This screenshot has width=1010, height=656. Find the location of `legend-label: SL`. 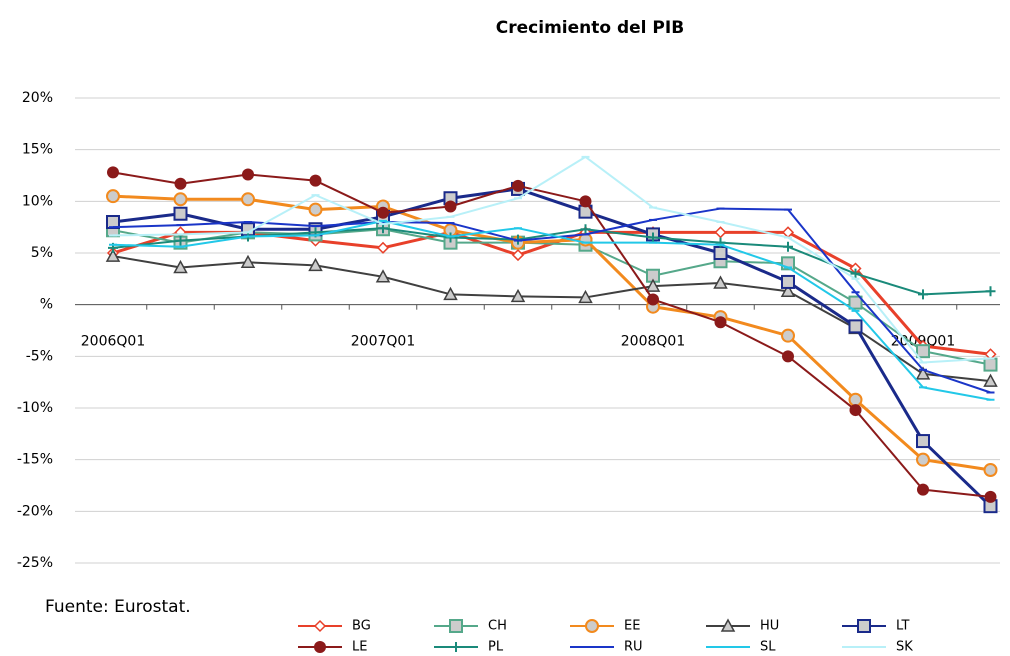

legend-label: SL is located at coordinates (768, 647).